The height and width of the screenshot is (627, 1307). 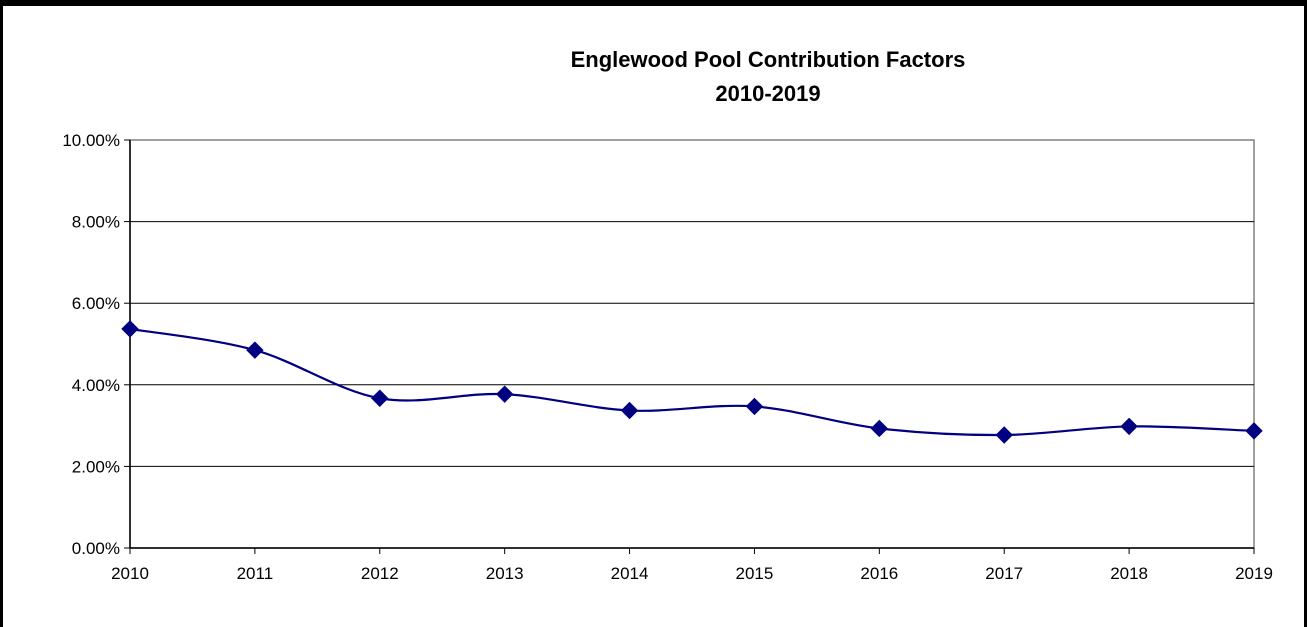 What do you see at coordinates (1129, 573) in the screenshot?
I see `x-tick-label: 2018` at bounding box center [1129, 573].